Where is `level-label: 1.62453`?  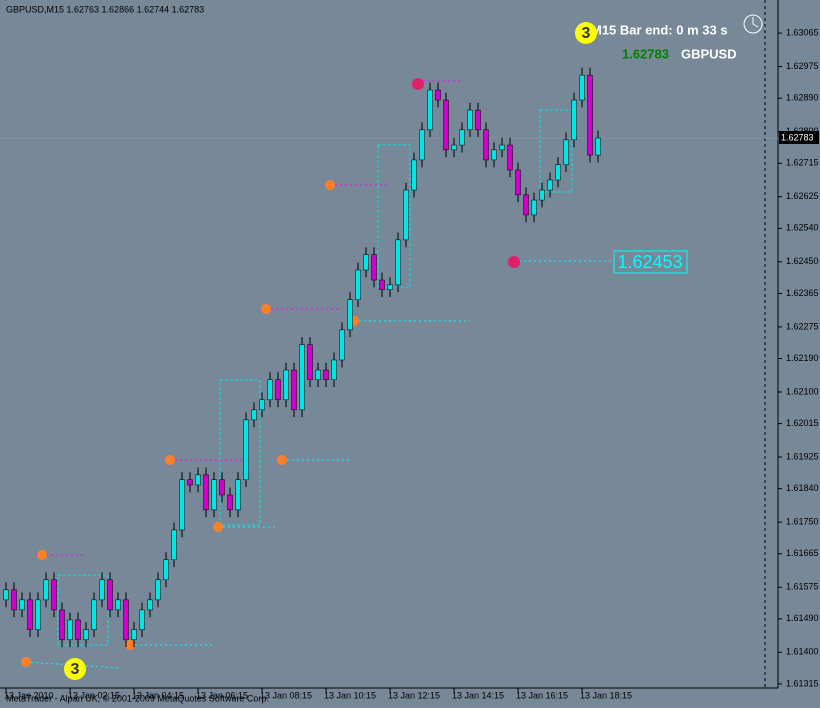 level-label: 1.62453 is located at coordinates (649, 262).